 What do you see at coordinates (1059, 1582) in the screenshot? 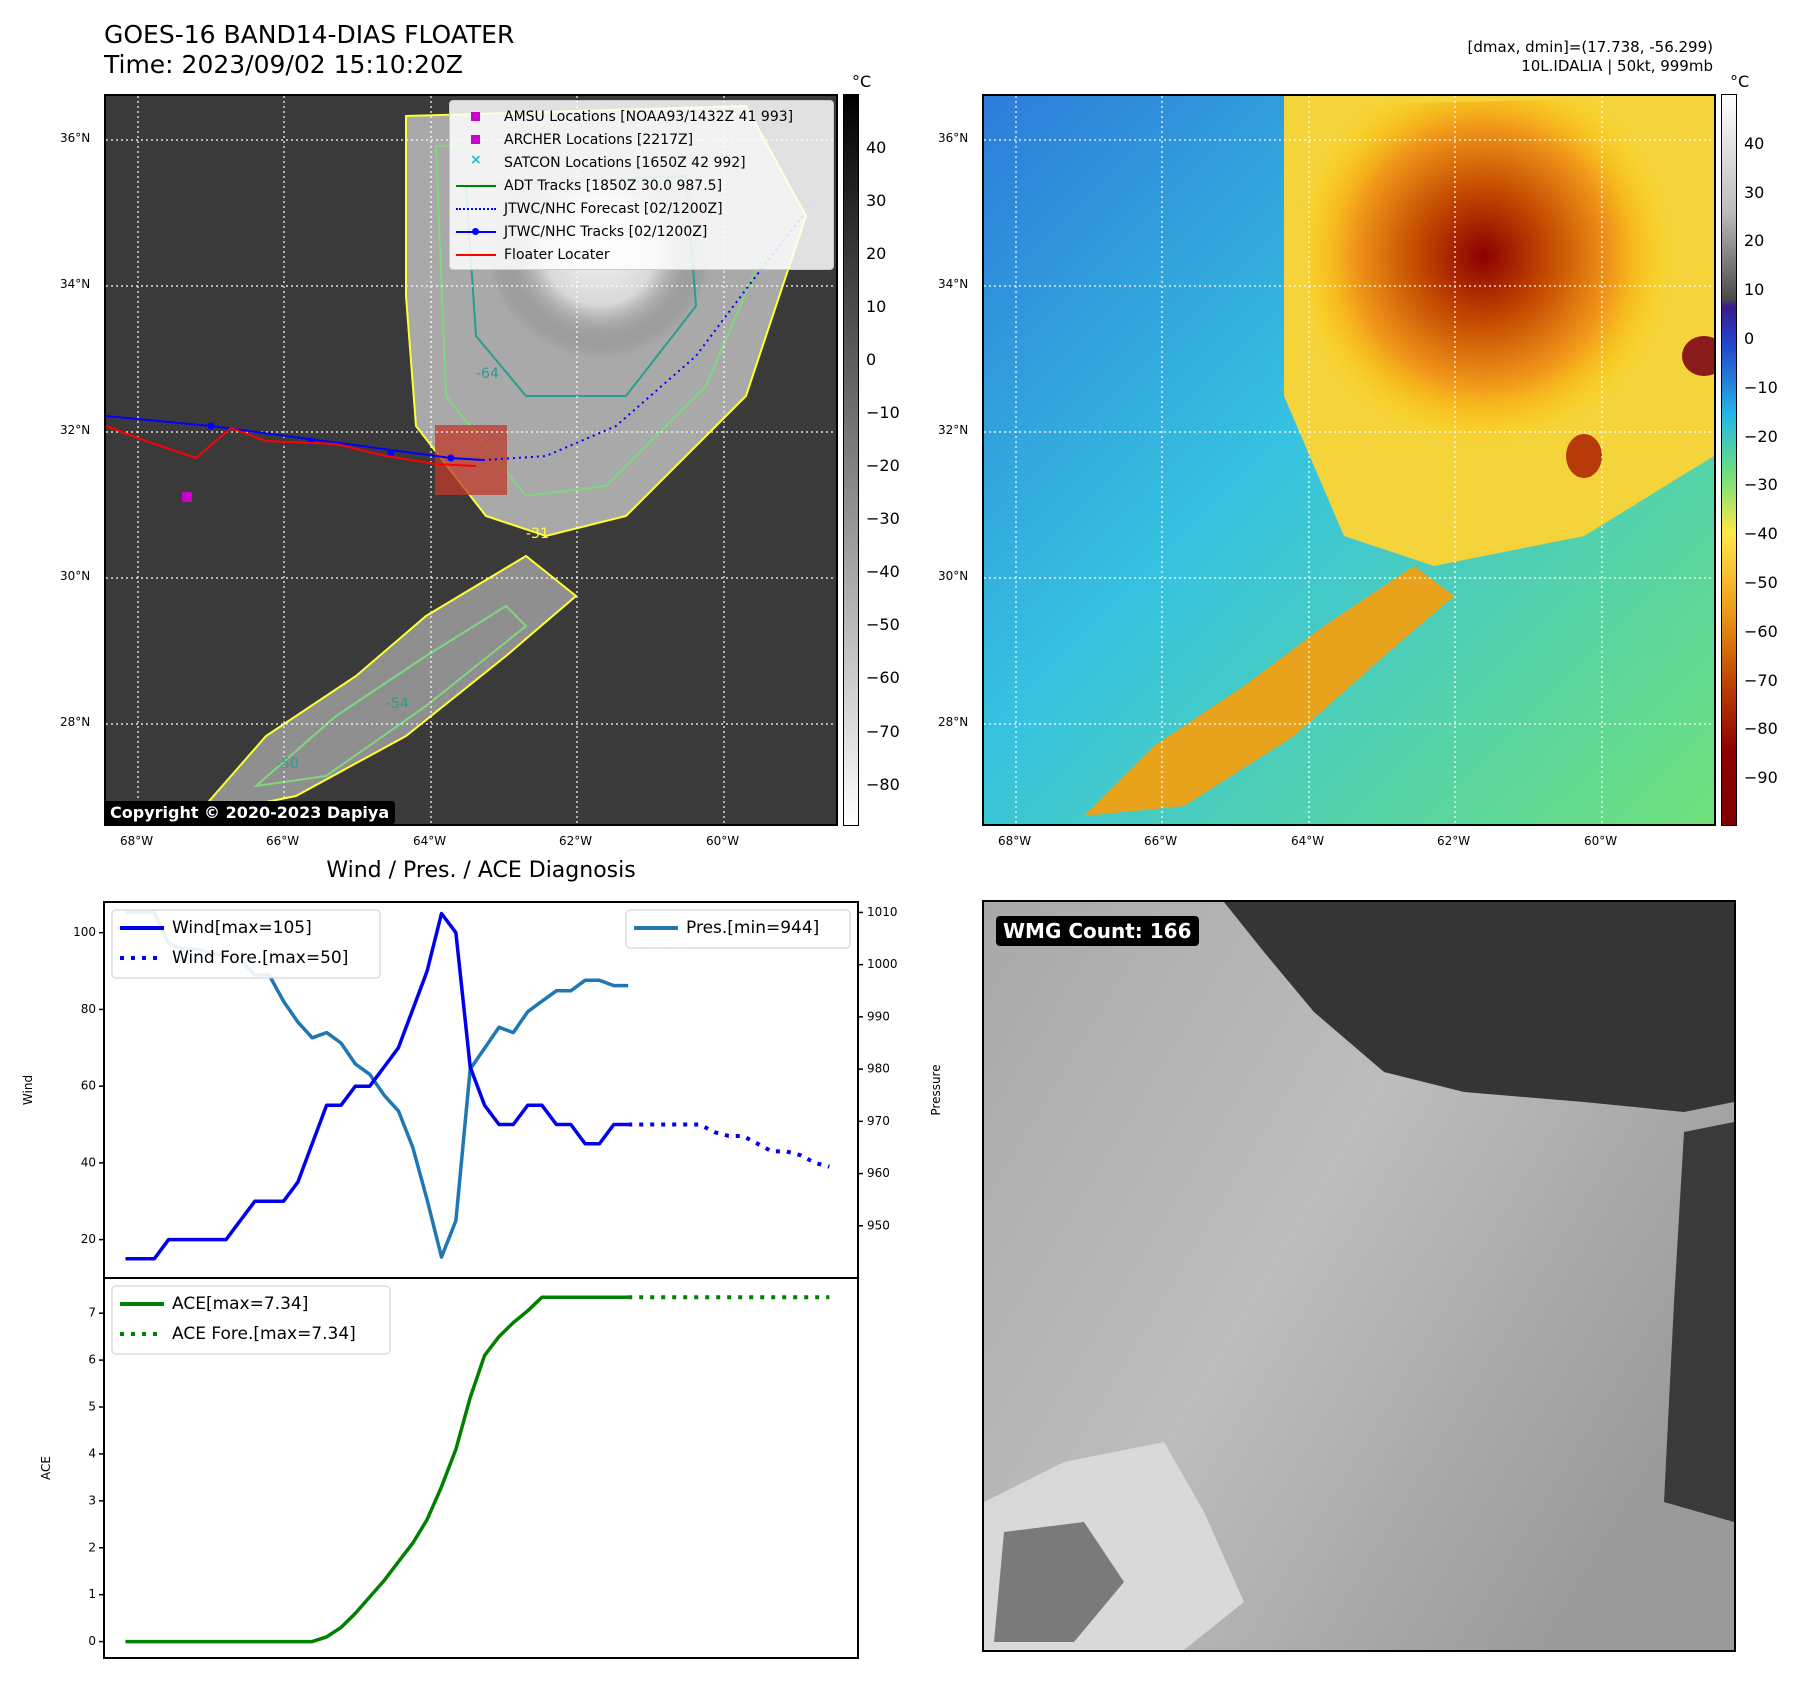
I see `wmg-mid-region` at bounding box center [1059, 1582].